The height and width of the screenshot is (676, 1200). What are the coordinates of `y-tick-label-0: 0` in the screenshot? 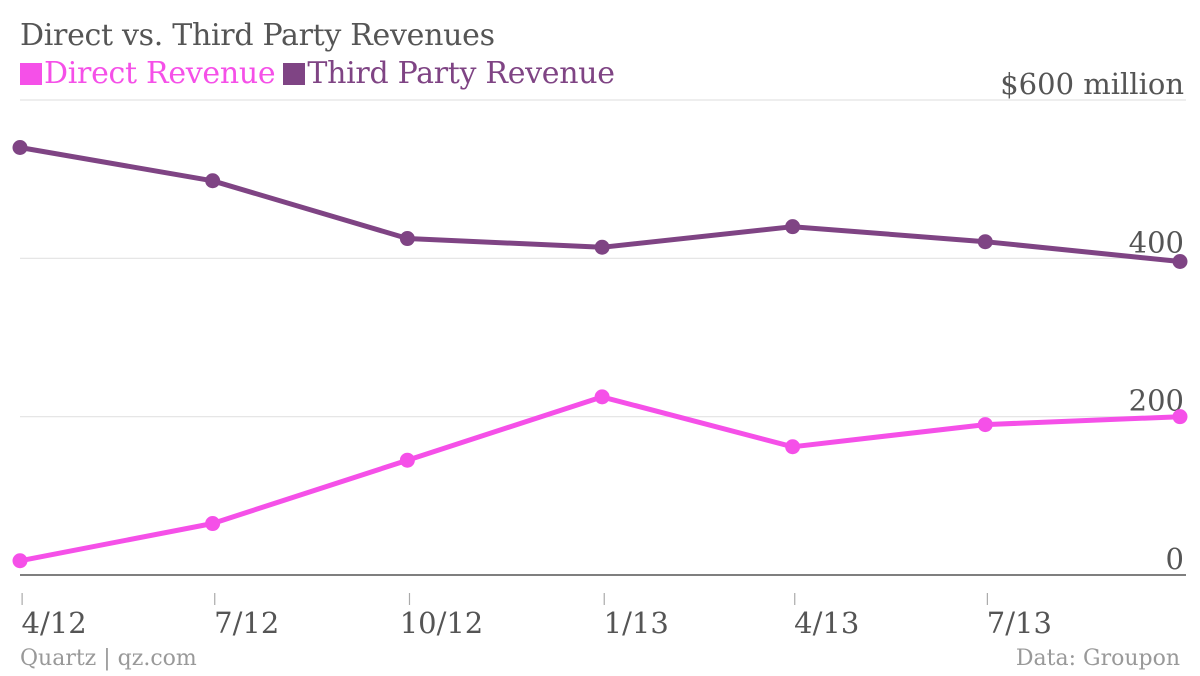 It's located at (1175, 559).